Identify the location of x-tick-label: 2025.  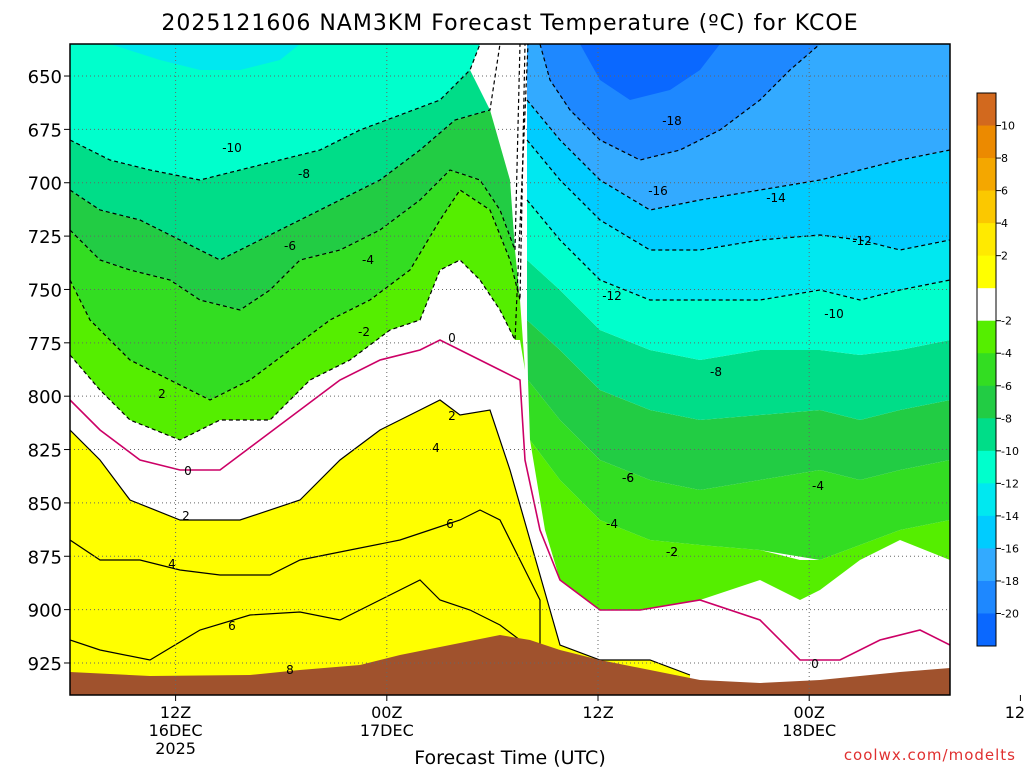
(175, 748).